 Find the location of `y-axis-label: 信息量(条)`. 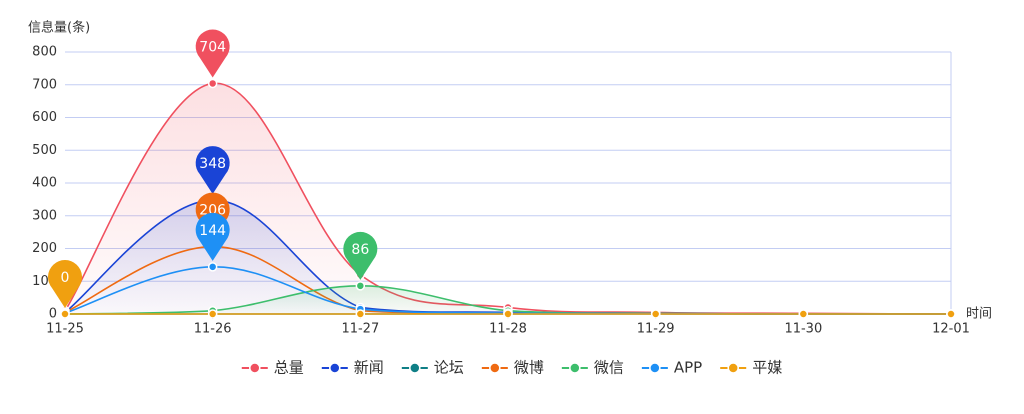

y-axis-label: 信息量(条) is located at coordinates (59, 28).